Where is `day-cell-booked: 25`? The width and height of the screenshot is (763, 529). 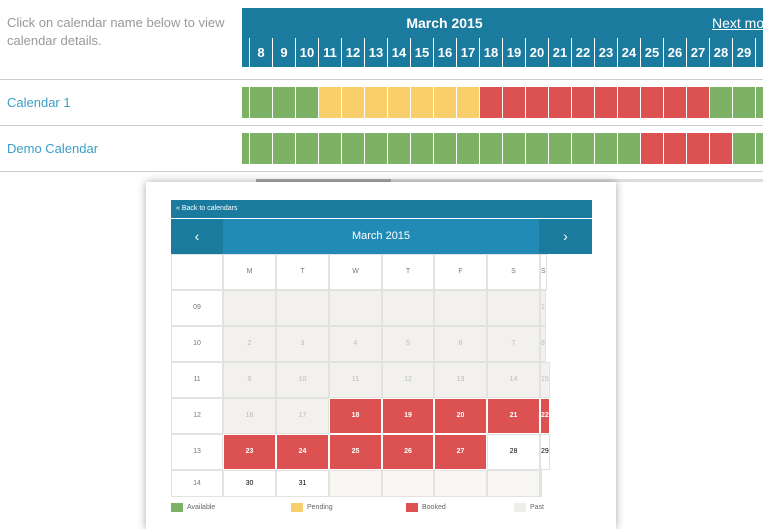
day-cell-booked: 25 is located at coordinates (355, 452).